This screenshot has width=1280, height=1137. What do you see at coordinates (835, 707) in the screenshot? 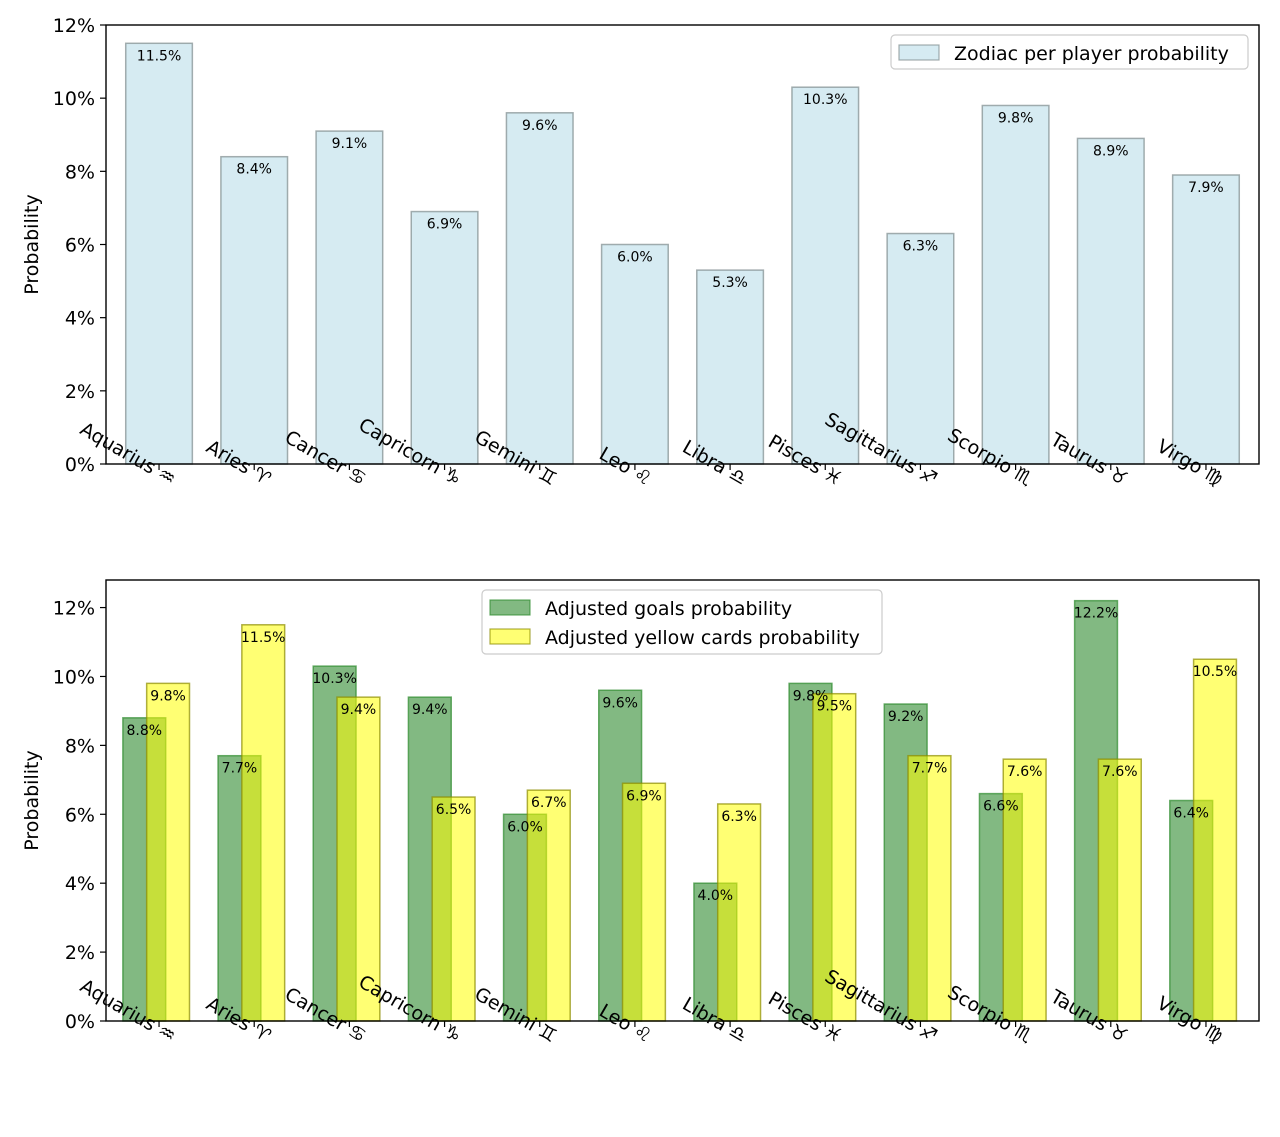
I see `data-label: 9.5%` at bounding box center [835, 707].